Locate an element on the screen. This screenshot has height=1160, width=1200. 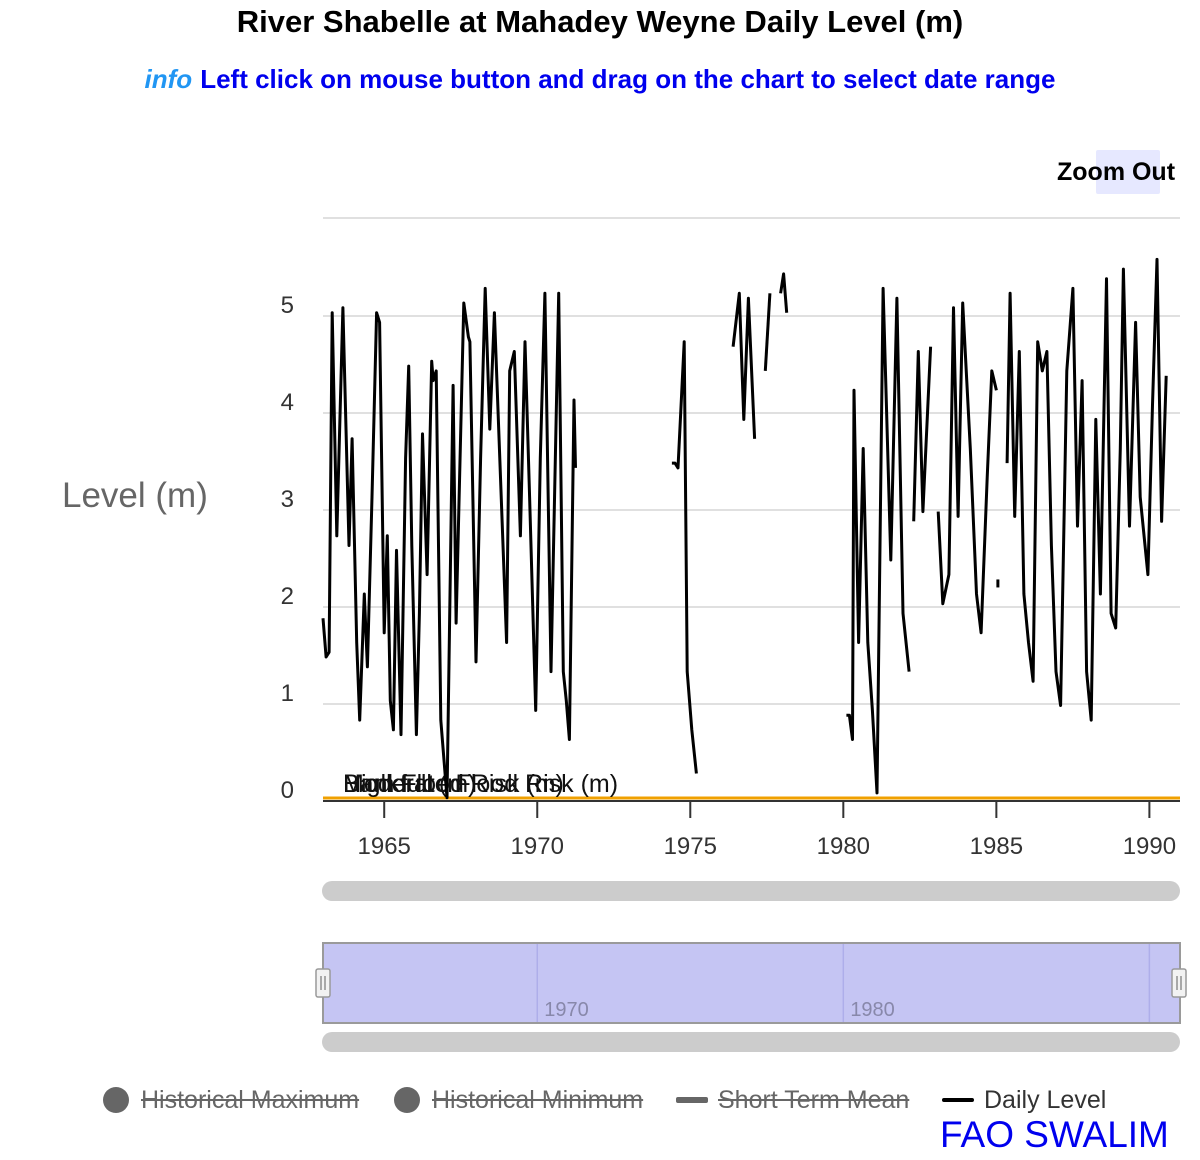
zoom-out-label: Zoom Out is located at coordinates (1116, 172).